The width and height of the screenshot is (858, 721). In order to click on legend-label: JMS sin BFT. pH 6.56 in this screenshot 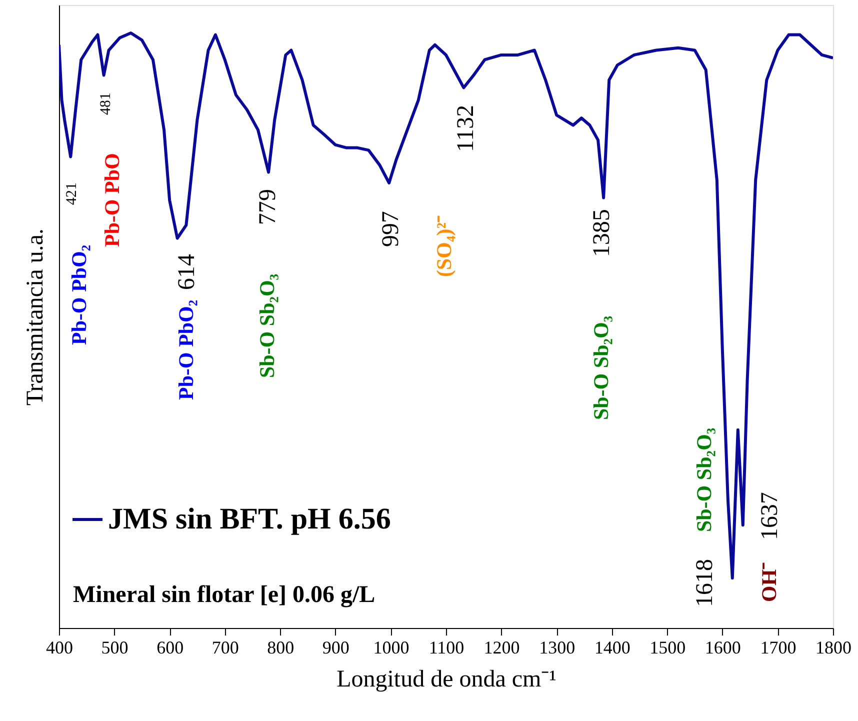, I will do `click(249, 519)`.